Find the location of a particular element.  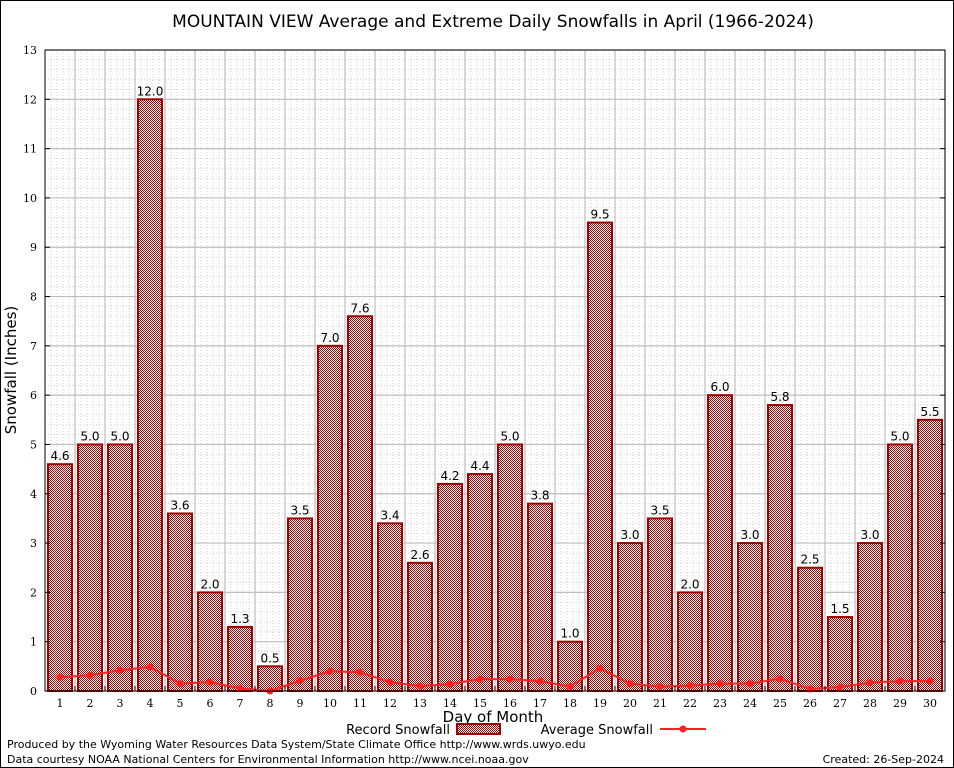

bar-value-label: 1.5 is located at coordinates (839, 609).